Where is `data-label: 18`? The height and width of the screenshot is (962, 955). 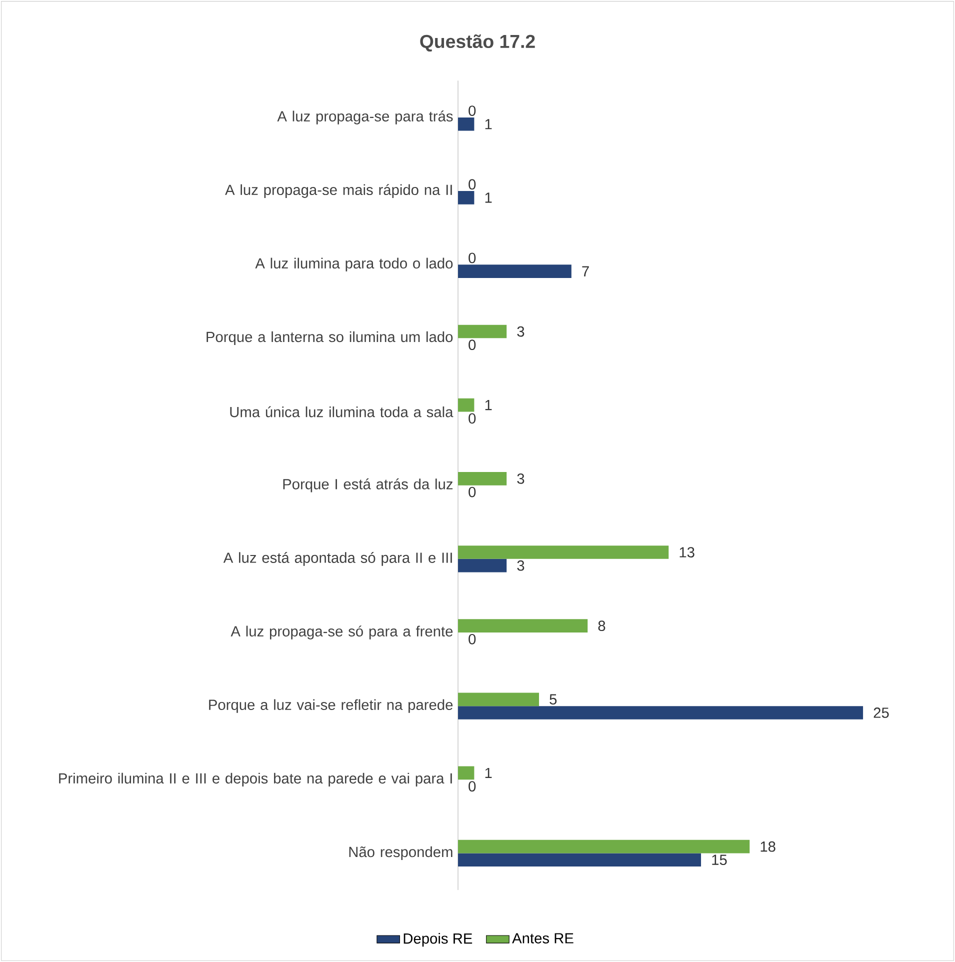 data-label: 18 is located at coordinates (768, 846).